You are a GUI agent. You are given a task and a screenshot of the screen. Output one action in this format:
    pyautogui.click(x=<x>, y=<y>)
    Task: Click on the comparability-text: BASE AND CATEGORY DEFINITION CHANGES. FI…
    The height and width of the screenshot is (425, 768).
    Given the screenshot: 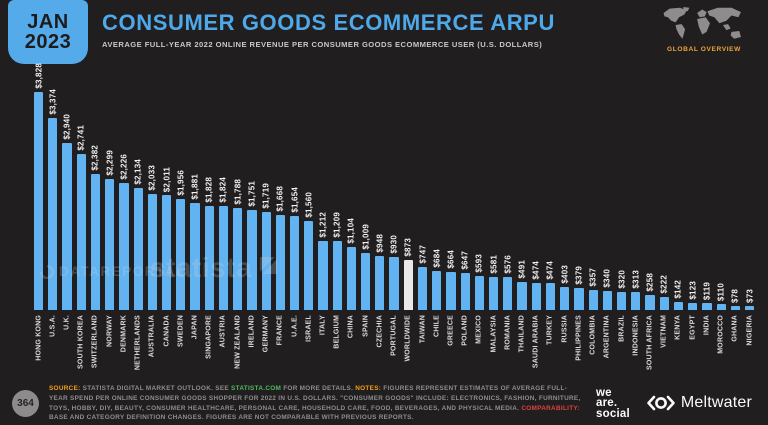 What is the action you would take?
    pyautogui.click(x=231, y=418)
    